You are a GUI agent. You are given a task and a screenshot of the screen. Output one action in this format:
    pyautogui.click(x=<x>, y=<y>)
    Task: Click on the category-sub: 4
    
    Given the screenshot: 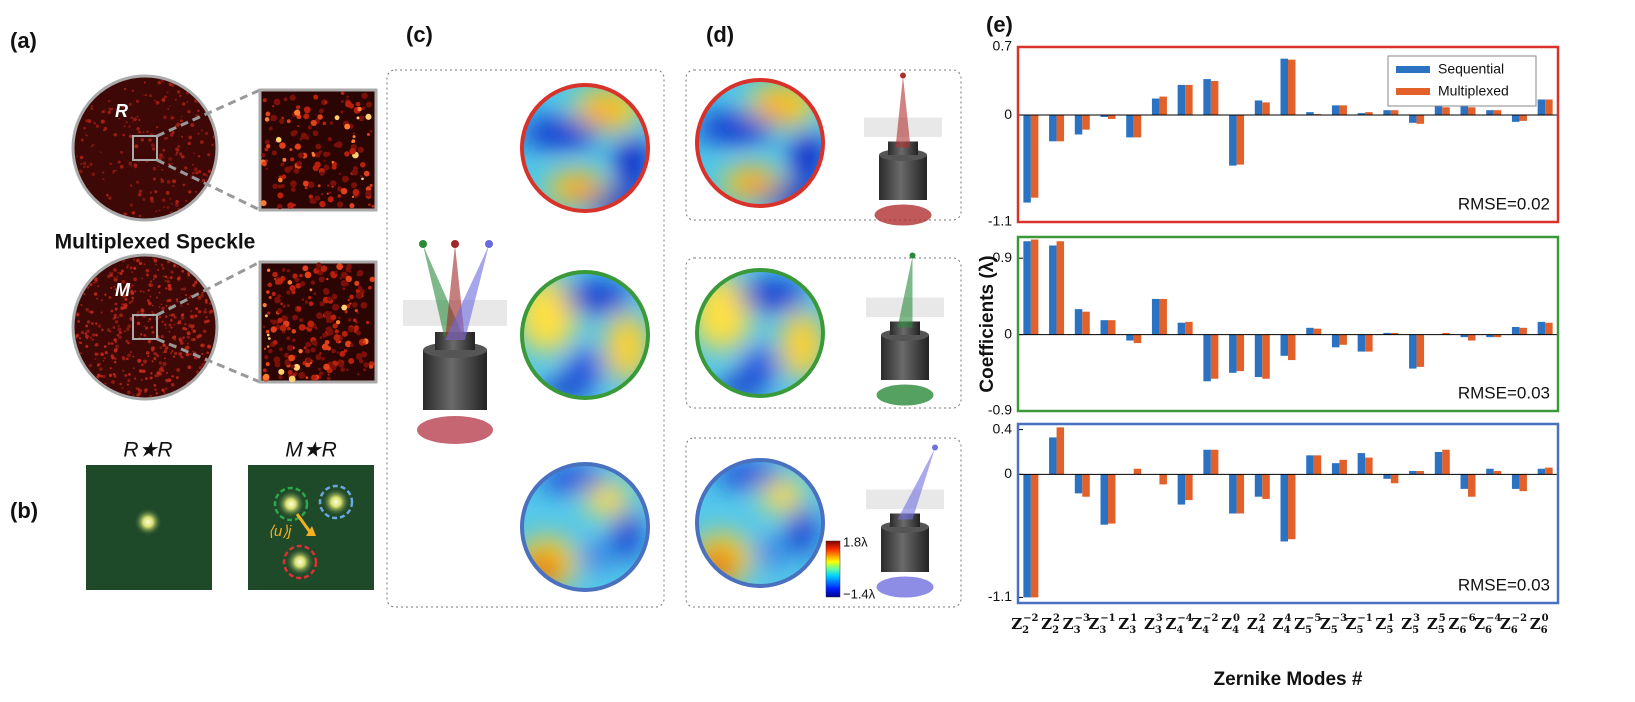 What is the action you would take?
    pyautogui.click(x=1261, y=630)
    